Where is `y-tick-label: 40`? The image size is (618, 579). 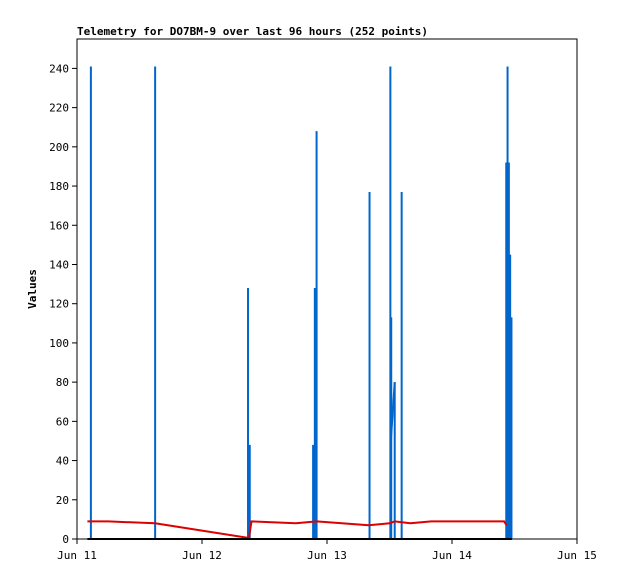 y-tick-label: 40 is located at coordinates (62, 461).